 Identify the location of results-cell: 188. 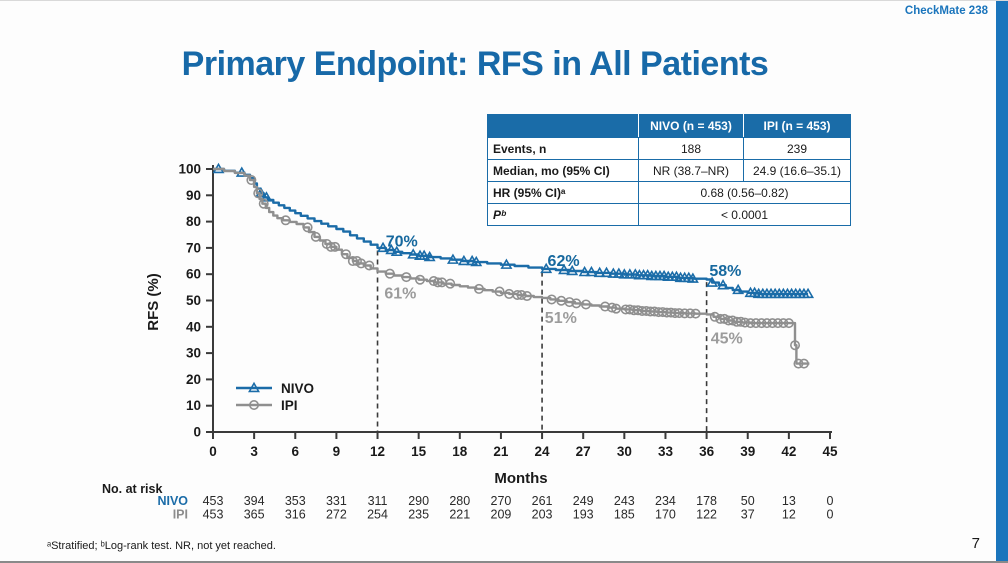
(691, 148).